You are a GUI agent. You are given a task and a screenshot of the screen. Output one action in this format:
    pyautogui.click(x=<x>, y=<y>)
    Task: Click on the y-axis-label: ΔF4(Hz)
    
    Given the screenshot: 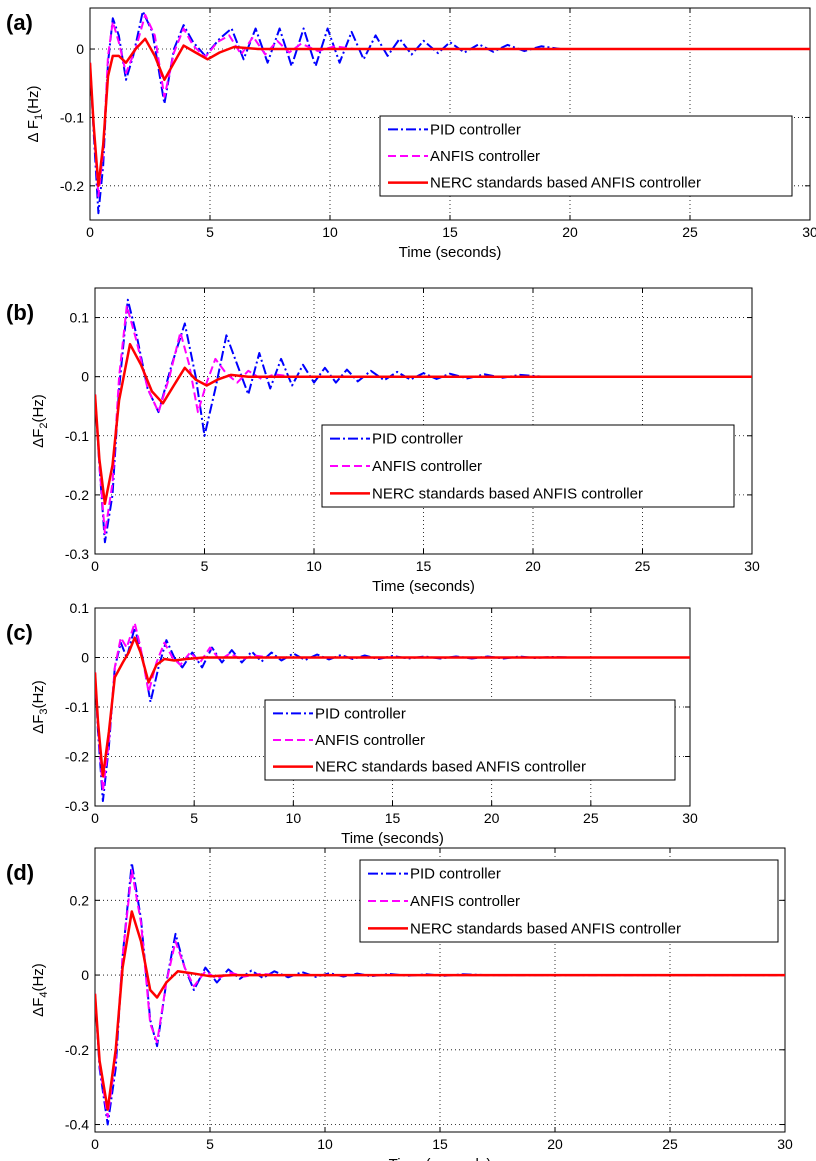 What is the action you would take?
    pyautogui.click(x=40, y=990)
    